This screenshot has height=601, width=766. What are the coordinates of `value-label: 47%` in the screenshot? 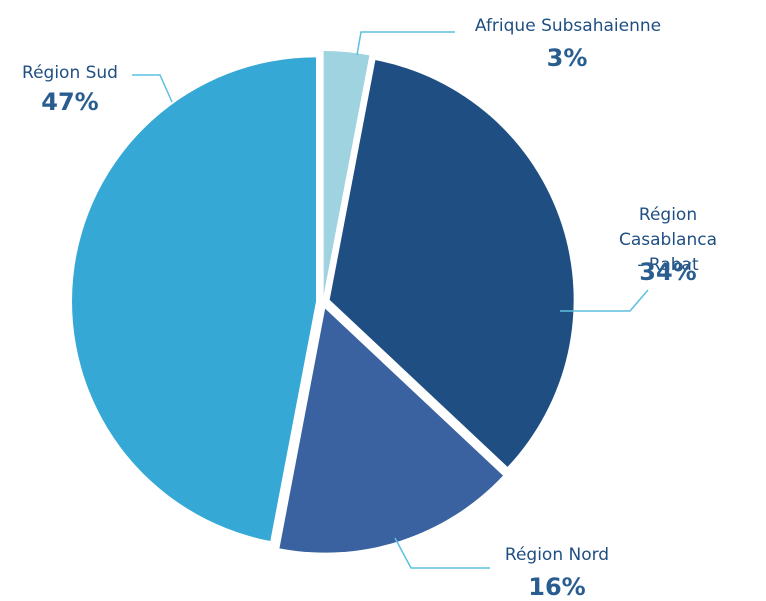 It's located at (70, 102).